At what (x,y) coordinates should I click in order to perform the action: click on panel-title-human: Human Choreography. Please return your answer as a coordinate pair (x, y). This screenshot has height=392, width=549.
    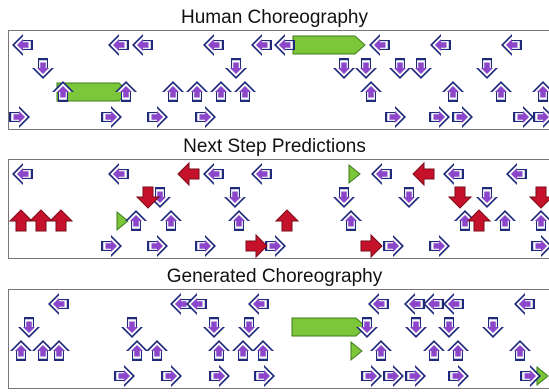
    Looking at the image, I should click on (274, 17).